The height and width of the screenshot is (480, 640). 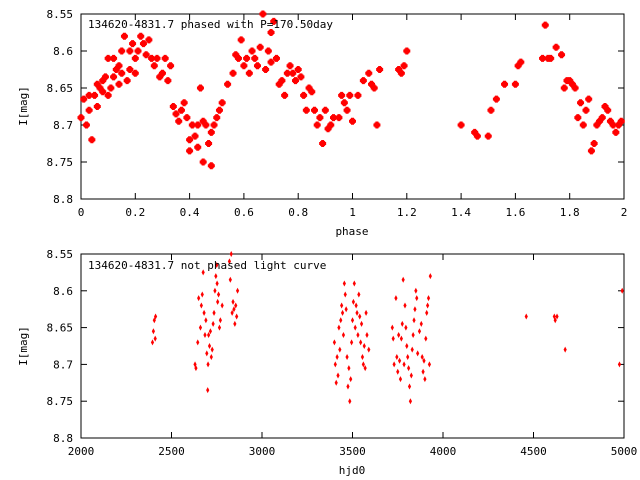 I want to click on unphased-plot-y-axis-label: I[mag], so click(x=23, y=346).